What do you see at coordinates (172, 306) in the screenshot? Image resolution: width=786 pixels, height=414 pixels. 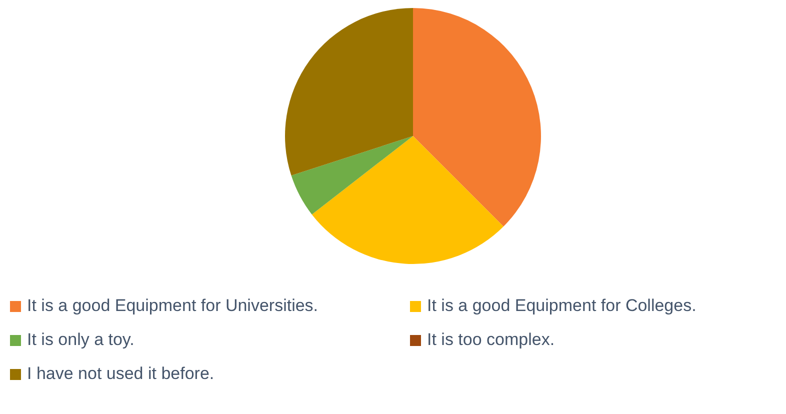 I see `legend-label: It is a good Equipment for Universities.` at bounding box center [172, 306].